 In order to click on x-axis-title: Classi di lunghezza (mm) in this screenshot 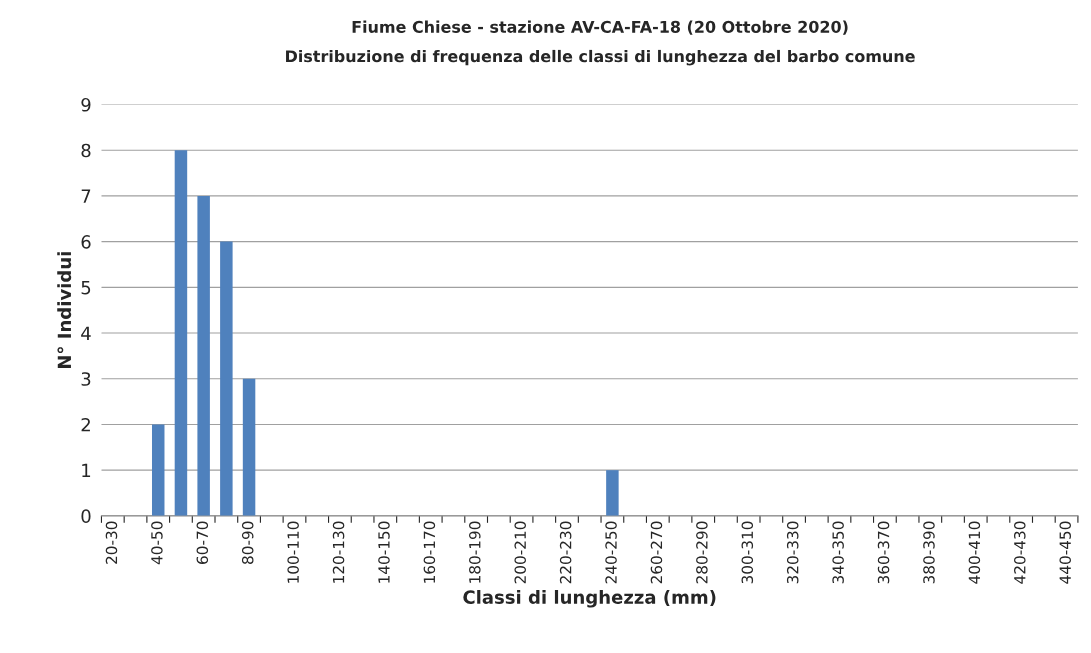, I will do `click(589, 598)`.